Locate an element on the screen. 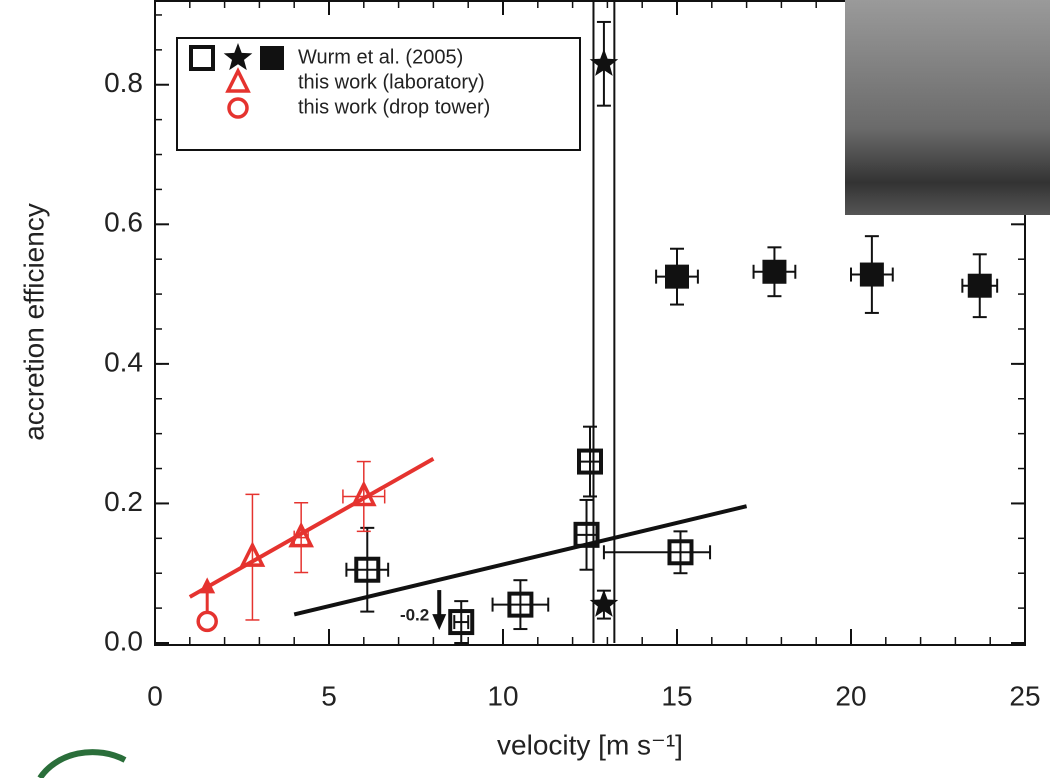 This screenshot has height=783, width=1050. y-tick-label: 0.8 is located at coordinates (123, 82).